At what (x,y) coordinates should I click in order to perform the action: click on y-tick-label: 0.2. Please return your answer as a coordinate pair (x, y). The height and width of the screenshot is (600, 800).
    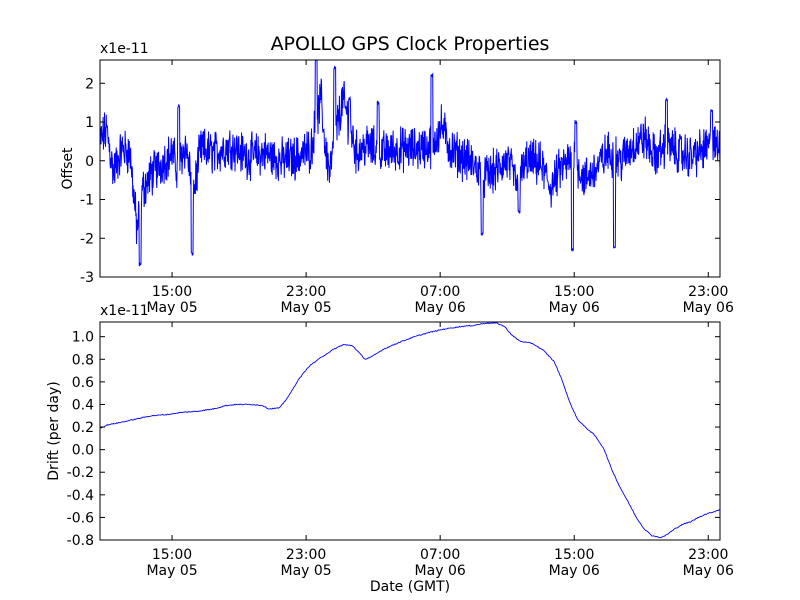
    Looking at the image, I should click on (83, 428).